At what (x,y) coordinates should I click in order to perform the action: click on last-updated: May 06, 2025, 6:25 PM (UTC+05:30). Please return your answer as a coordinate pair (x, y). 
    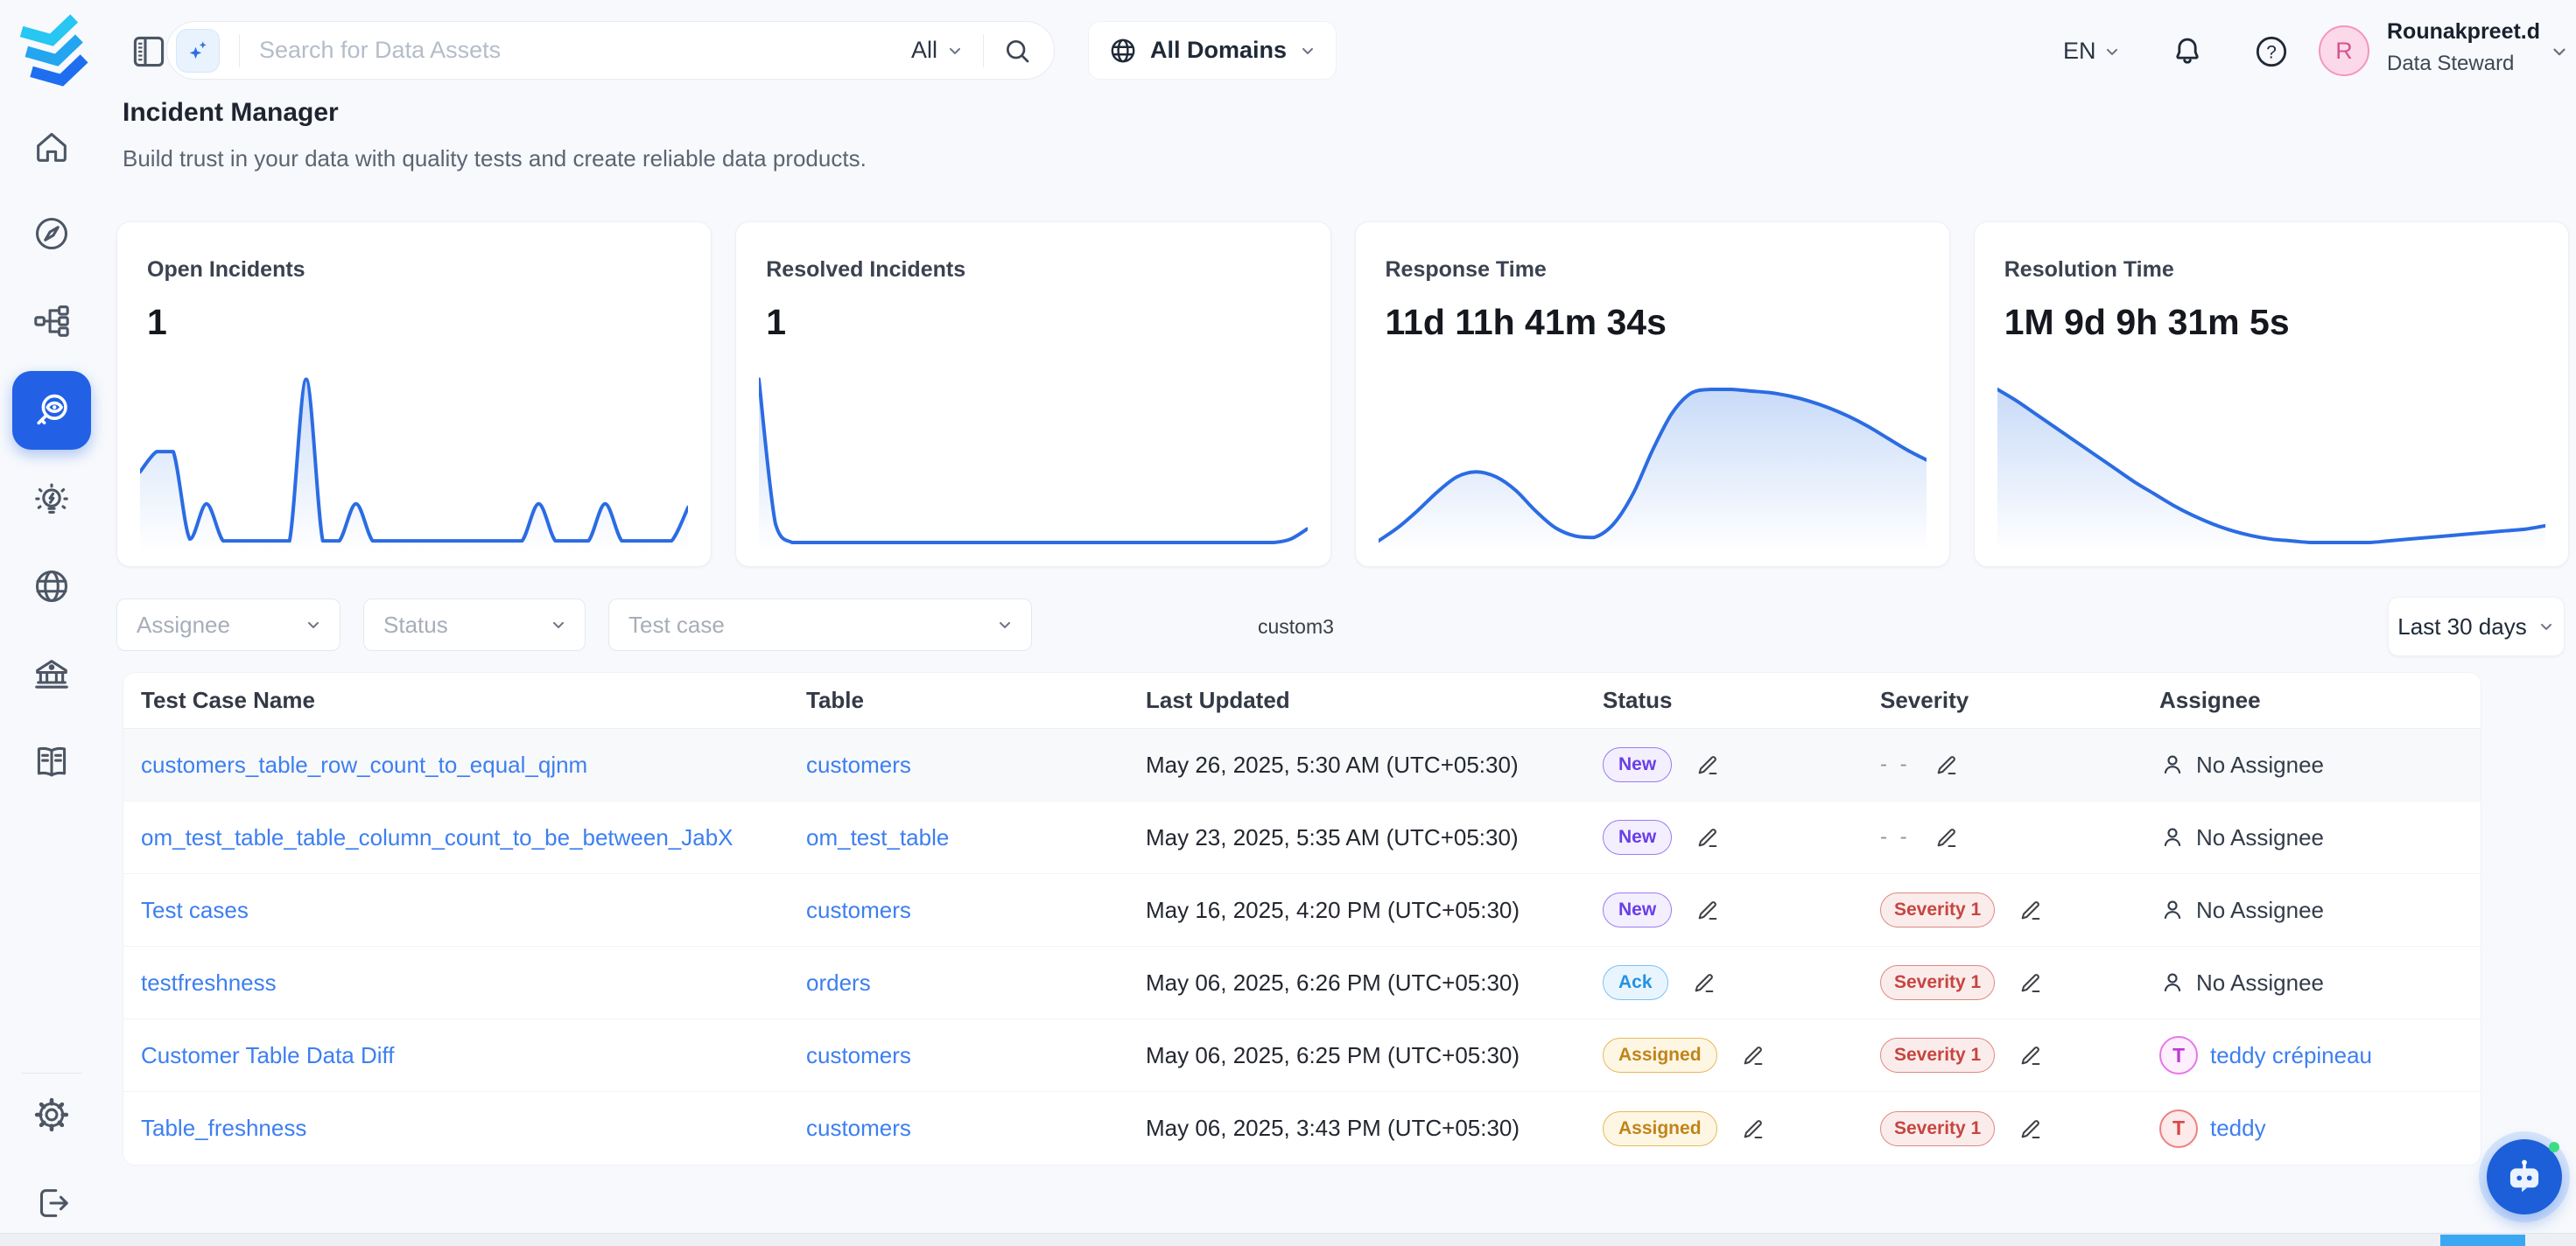
    Looking at the image, I should click on (1333, 1054).